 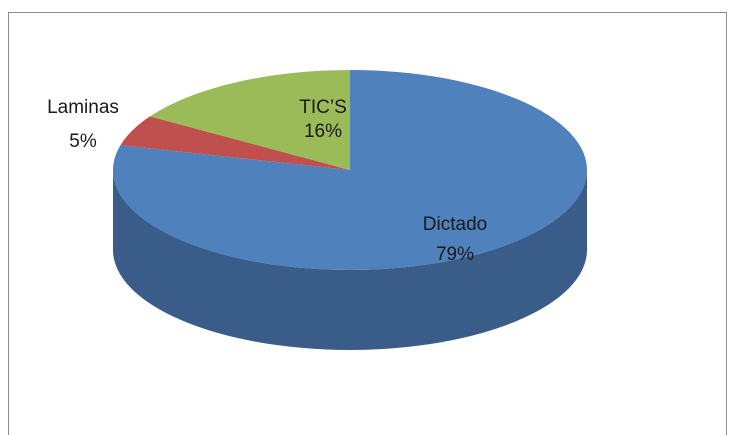 I want to click on slice-label-value: 5%, so click(x=83, y=141).